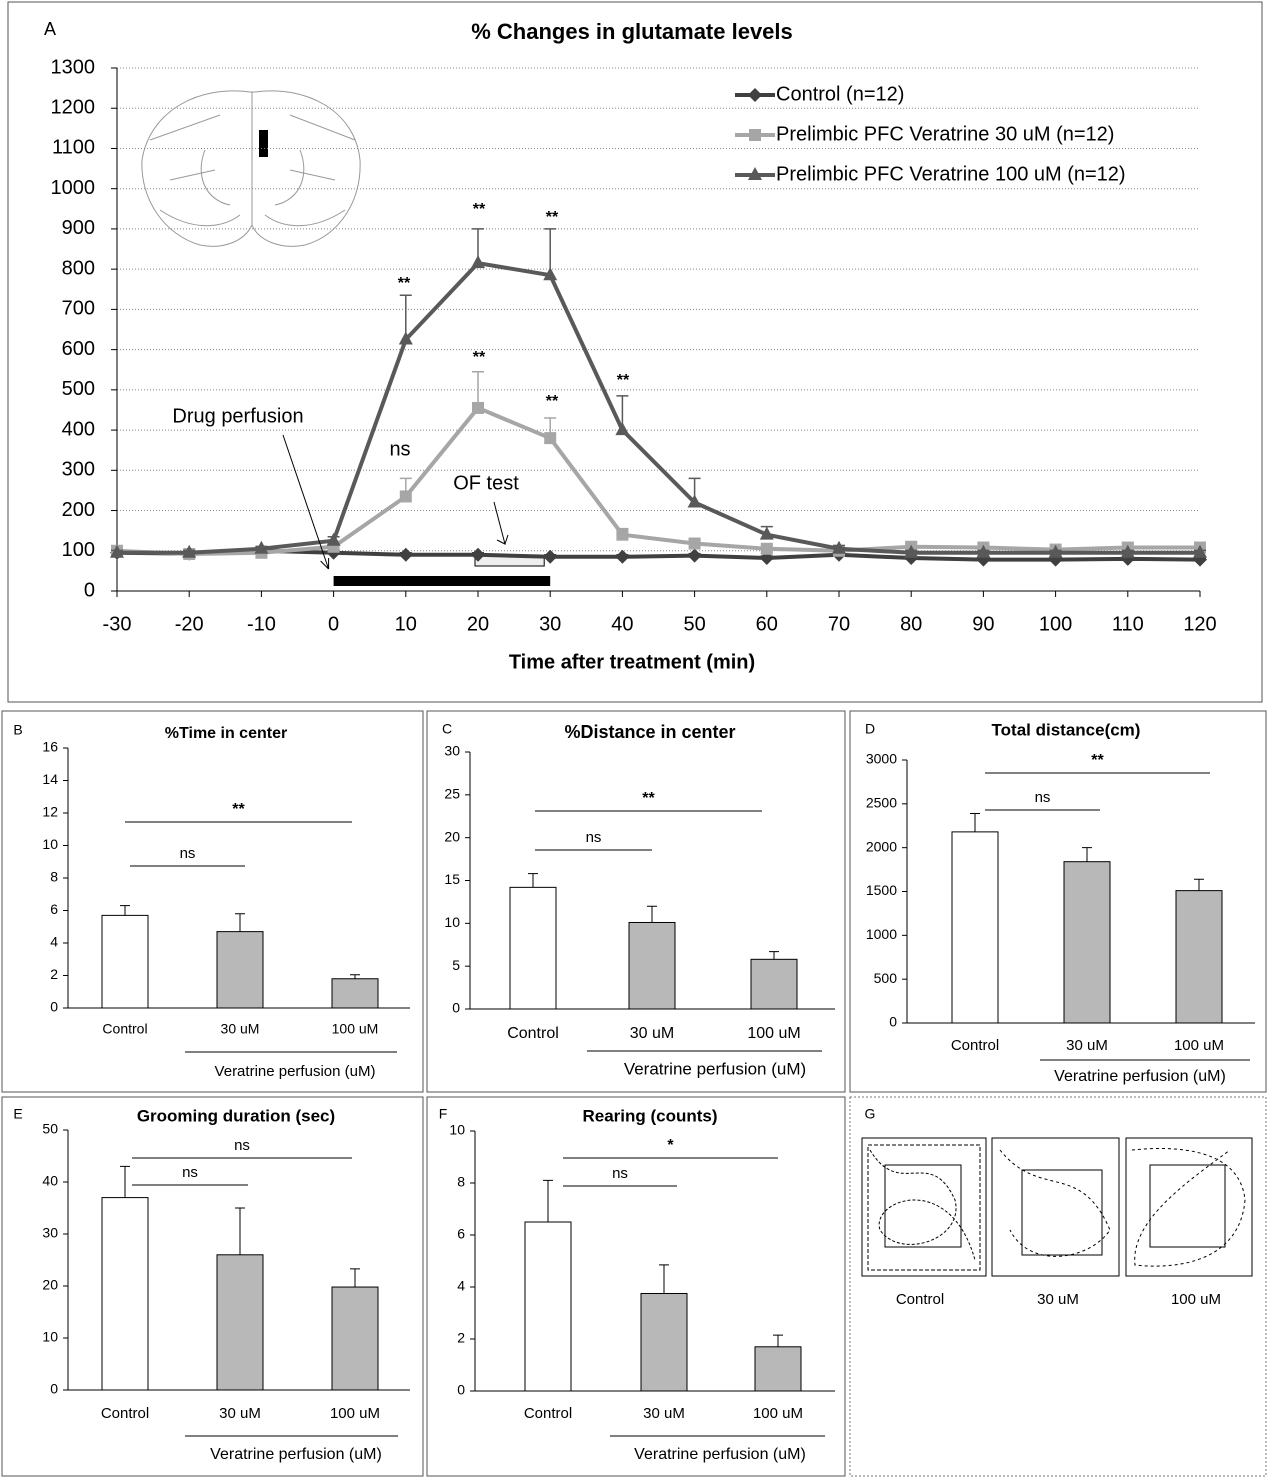 The height and width of the screenshot is (1478, 1267). I want to click on y-tick-label: 8, so click(461, 1182).